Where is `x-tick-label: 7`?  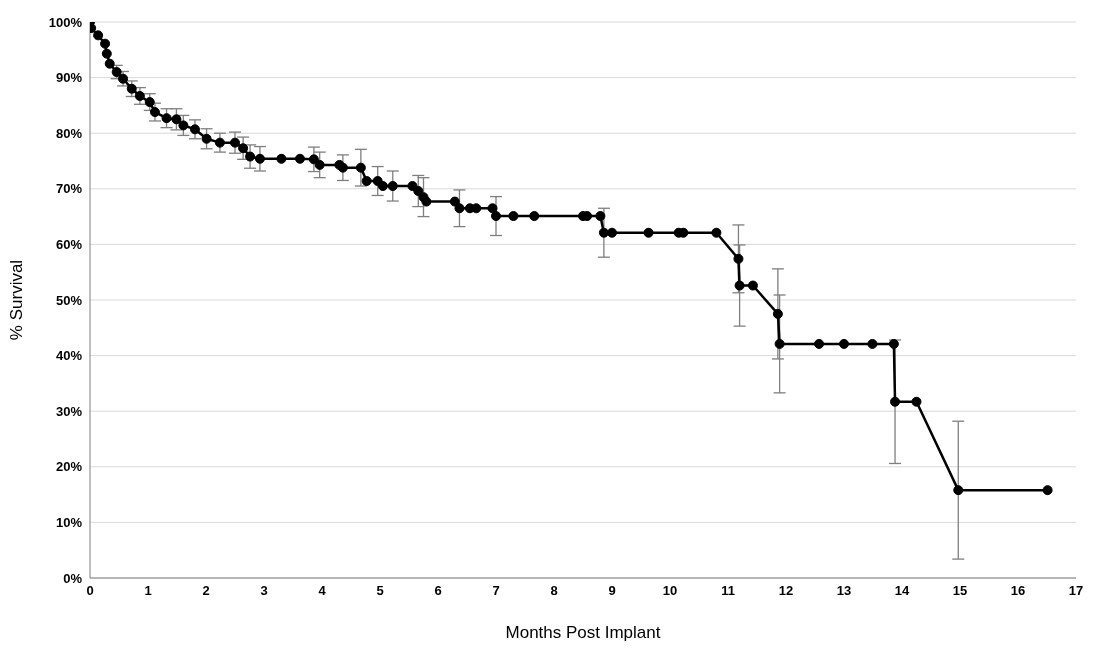
x-tick-label: 7 is located at coordinates (496, 591).